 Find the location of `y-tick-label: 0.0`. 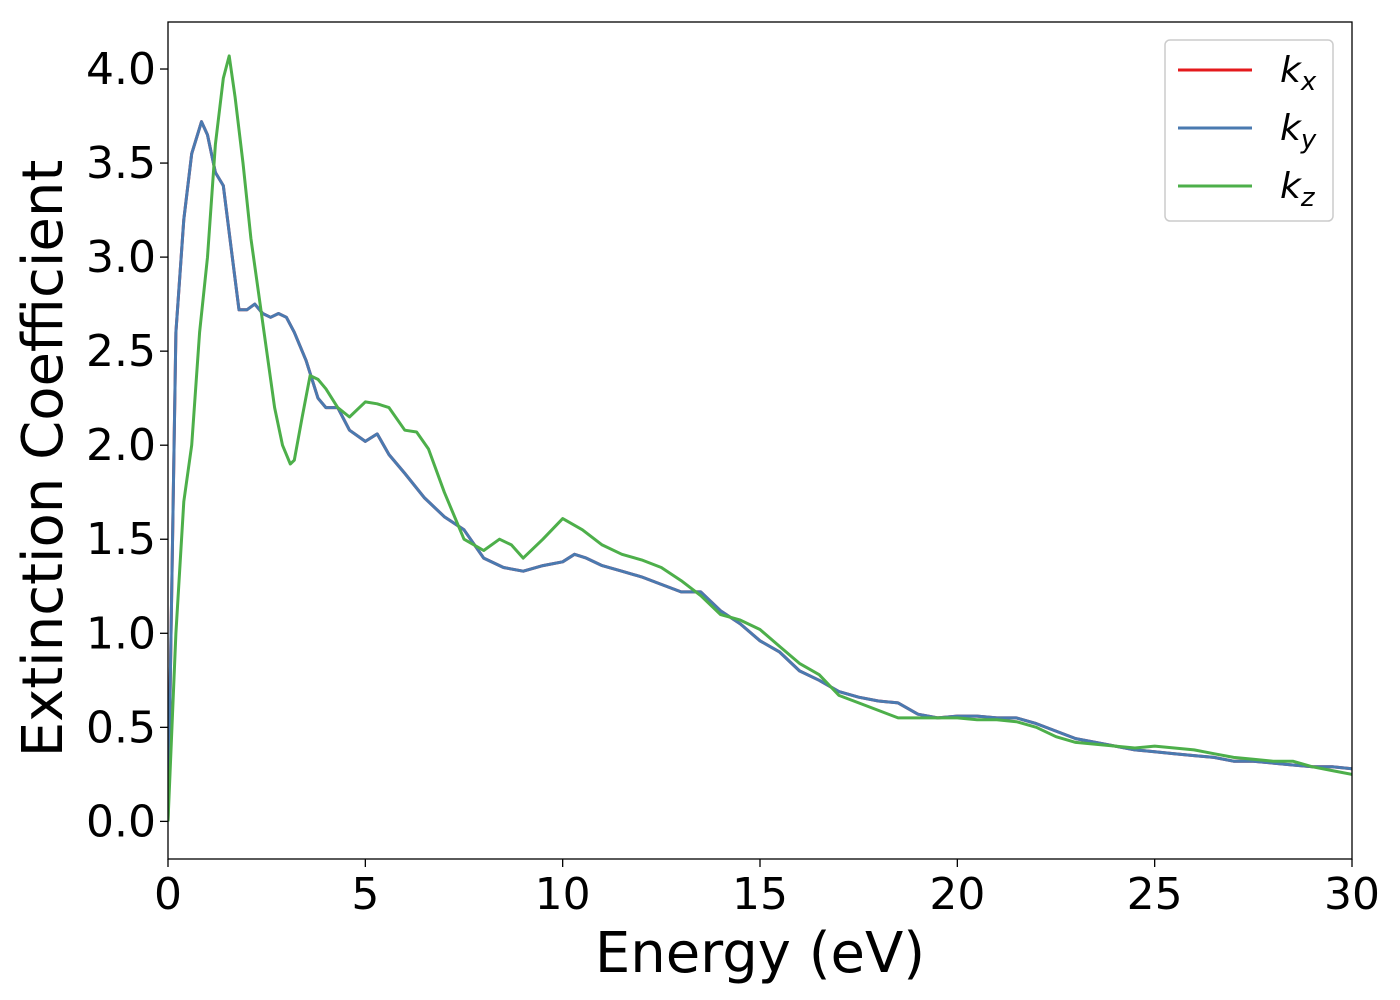

y-tick-label: 0.0 is located at coordinates (121, 821).